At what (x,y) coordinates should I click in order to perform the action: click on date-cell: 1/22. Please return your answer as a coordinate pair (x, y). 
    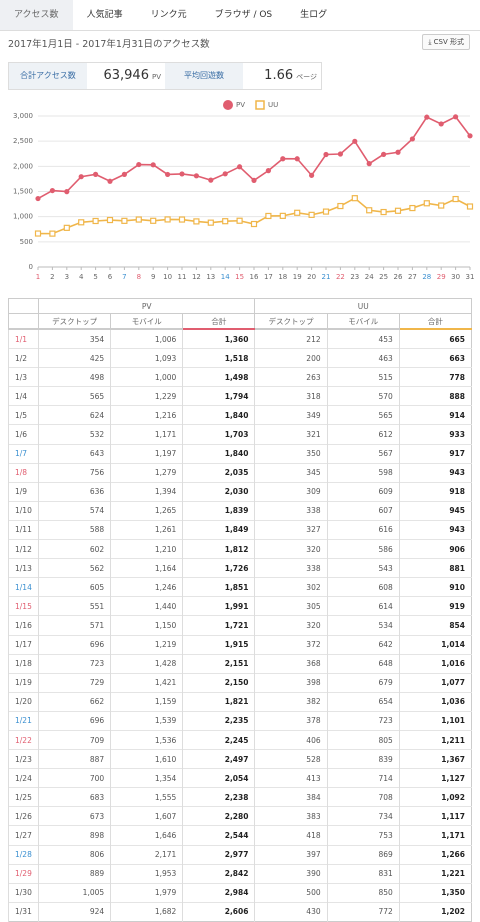
    Looking at the image, I should click on (23, 739).